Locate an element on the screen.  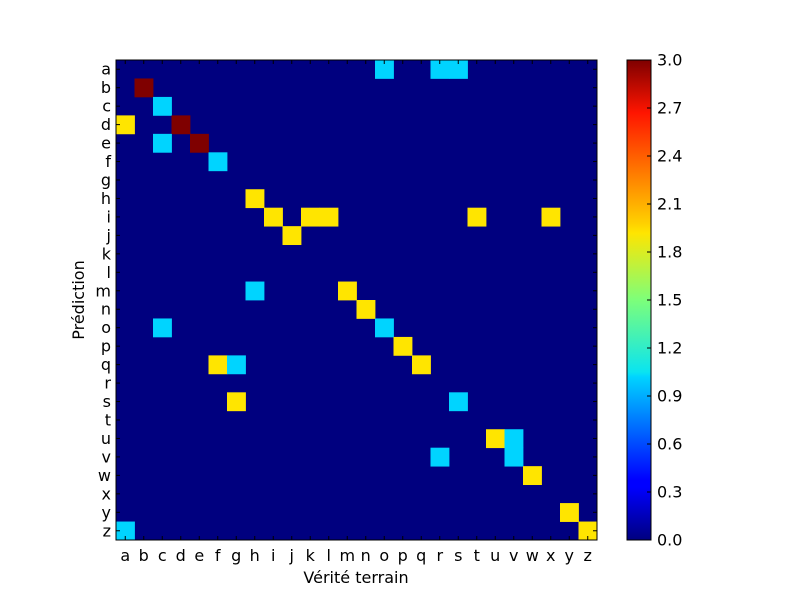
y-tick-label: b is located at coordinates (106, 87).